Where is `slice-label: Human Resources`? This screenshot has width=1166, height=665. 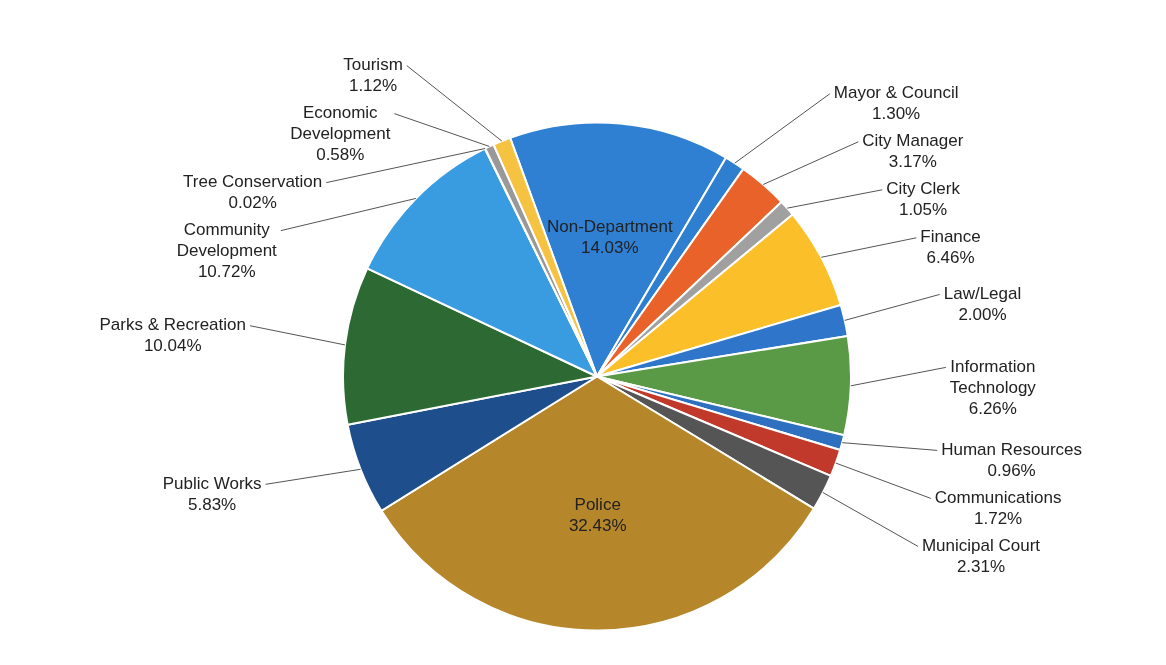
slice-label: Human Resources is located at coordinates (1012, 450).